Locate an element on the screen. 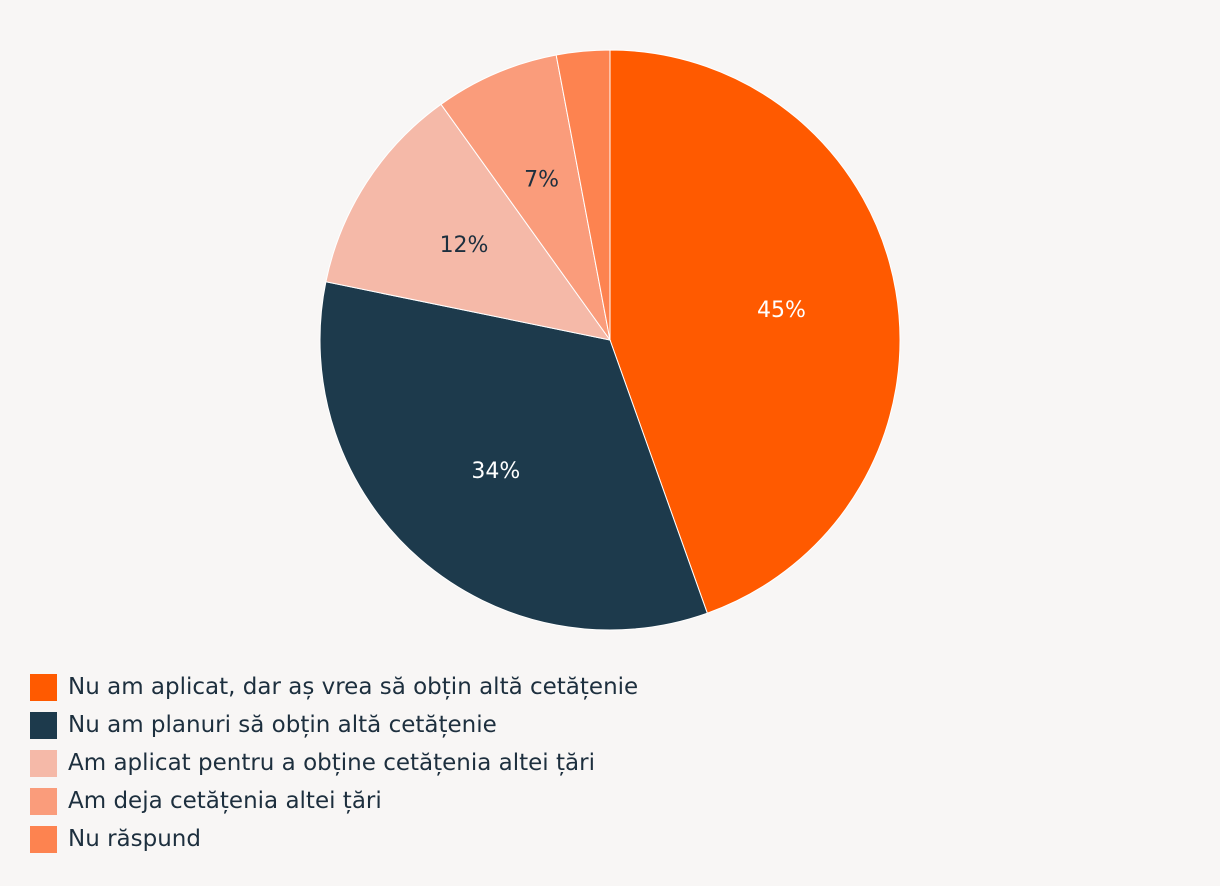 The image size is (1220, 886). legend-label: Nu răspund is located at coordinates (134, 839).